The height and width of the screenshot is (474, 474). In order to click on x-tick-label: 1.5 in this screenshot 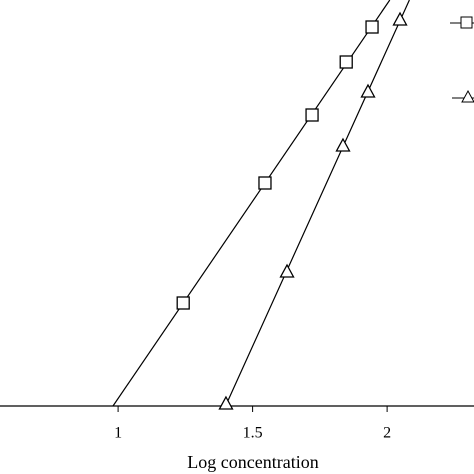, I will do `click(253, 433)`.